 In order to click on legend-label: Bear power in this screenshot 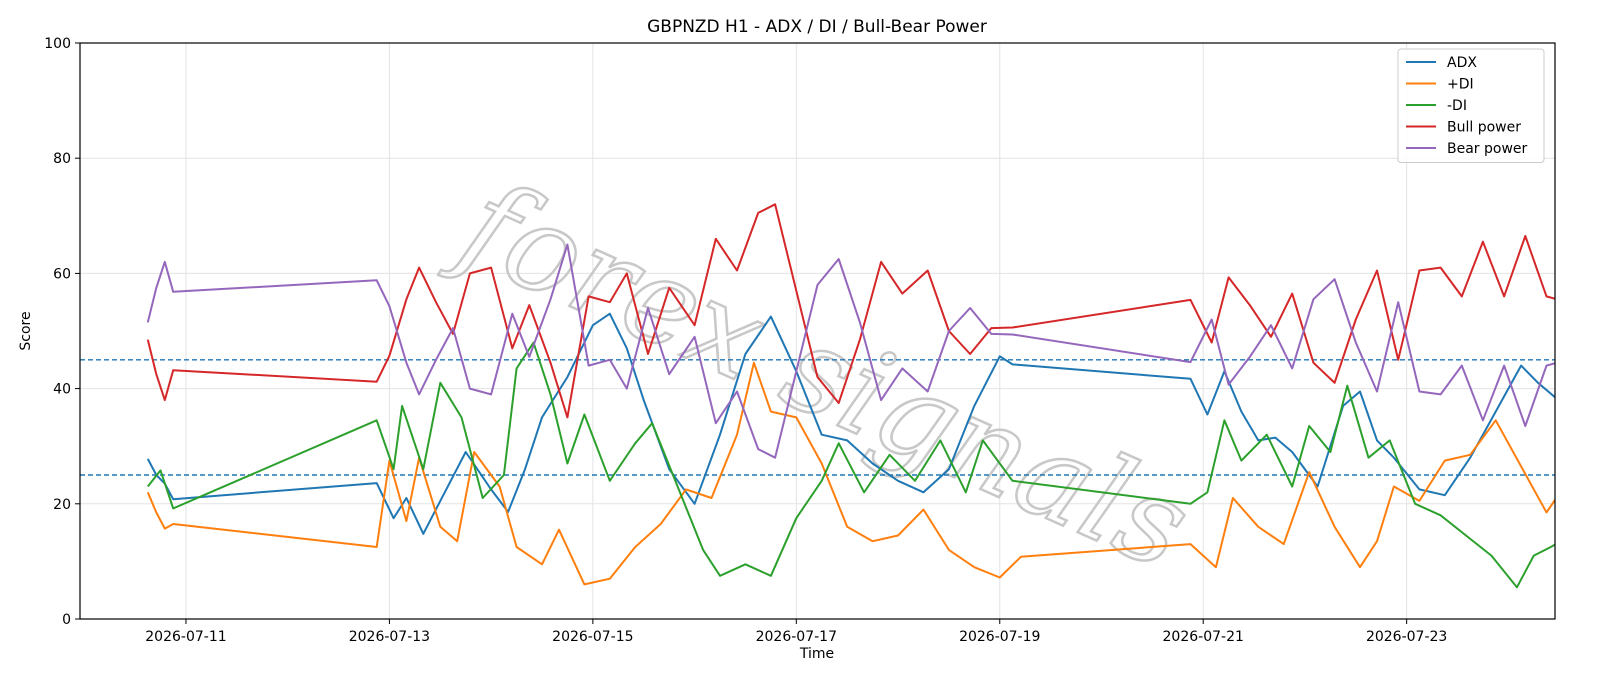, I will do `click(1487, 149)`.